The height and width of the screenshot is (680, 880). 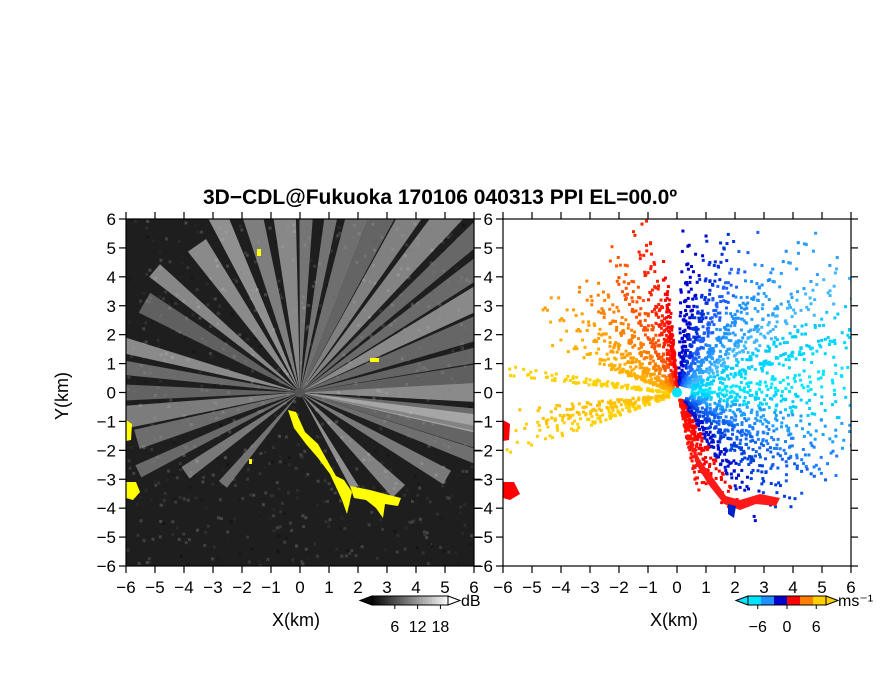 What do you see at coordinates (347, 306) in the screenshot?
I see `intensity-beam` at bounding box center [347, 306].